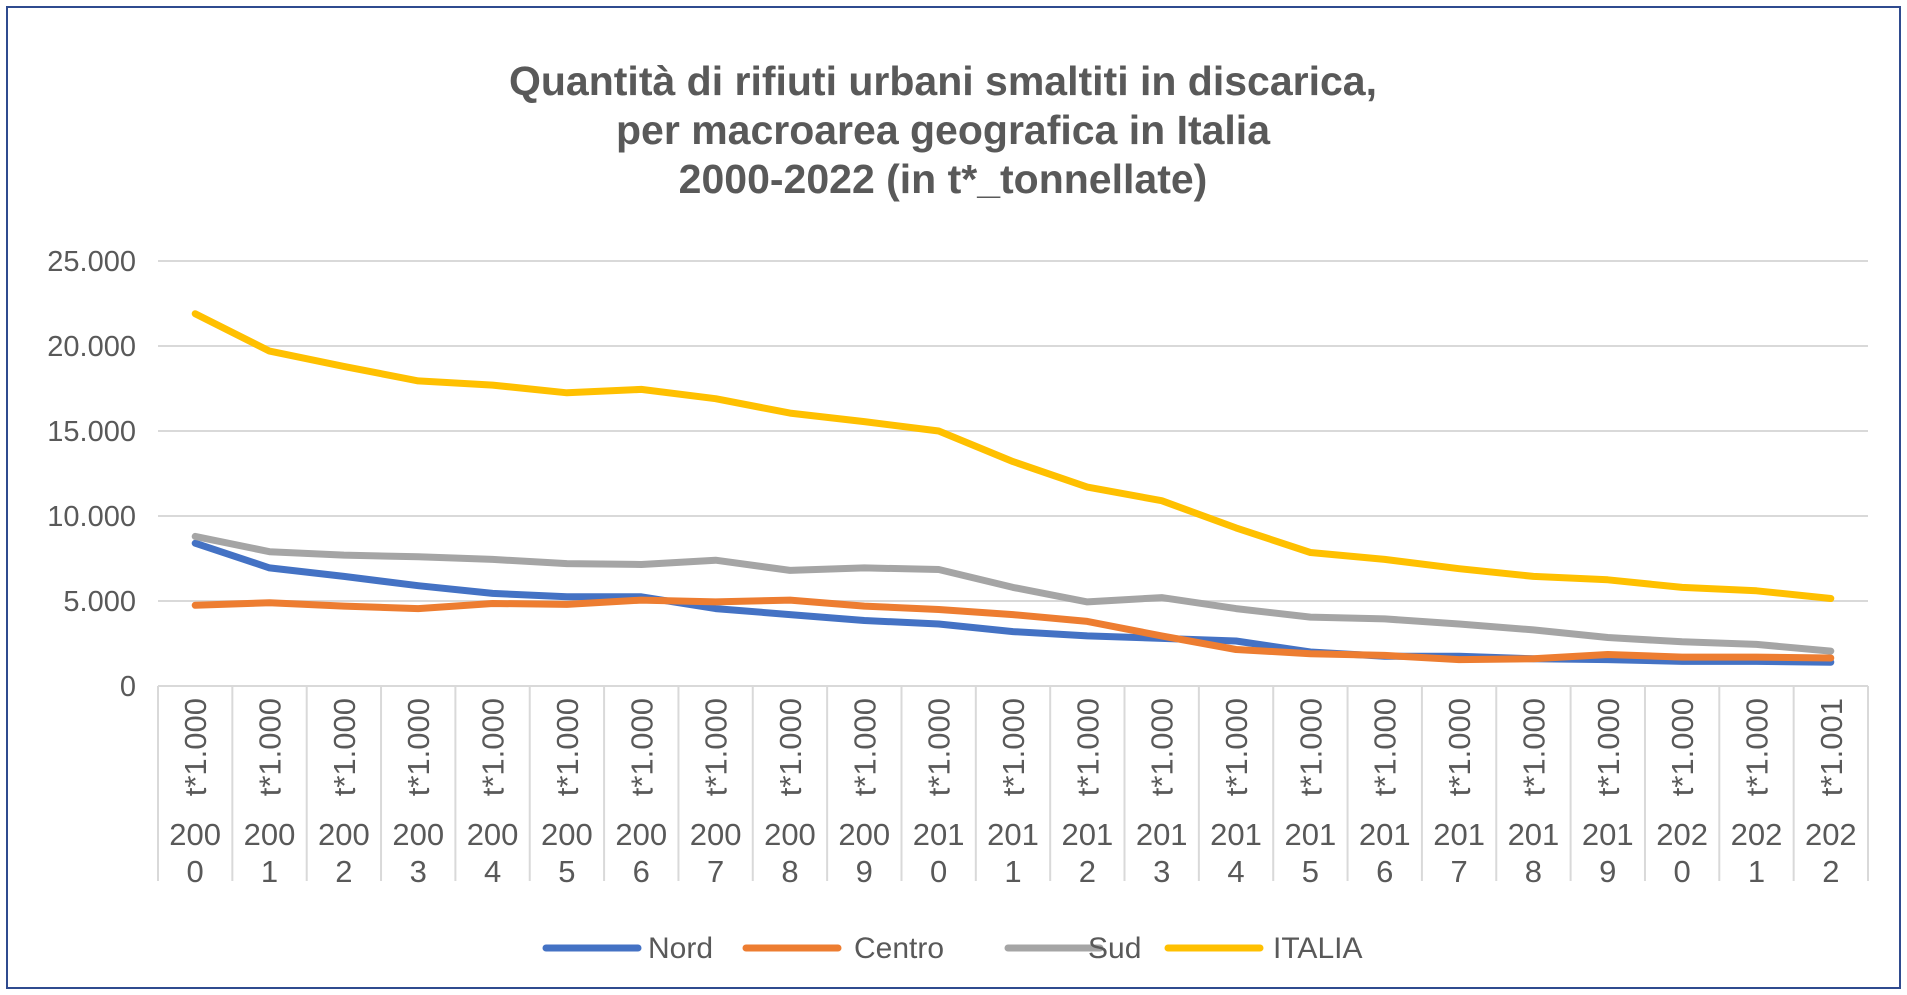 This screenshot has height=995, width=1907. What do you see at coordinates (91, 474) in the screenshot?
I see `y-axis: 0 5.000 10.000 15.000 20.000 25.000` at bounding box center [91, 474].